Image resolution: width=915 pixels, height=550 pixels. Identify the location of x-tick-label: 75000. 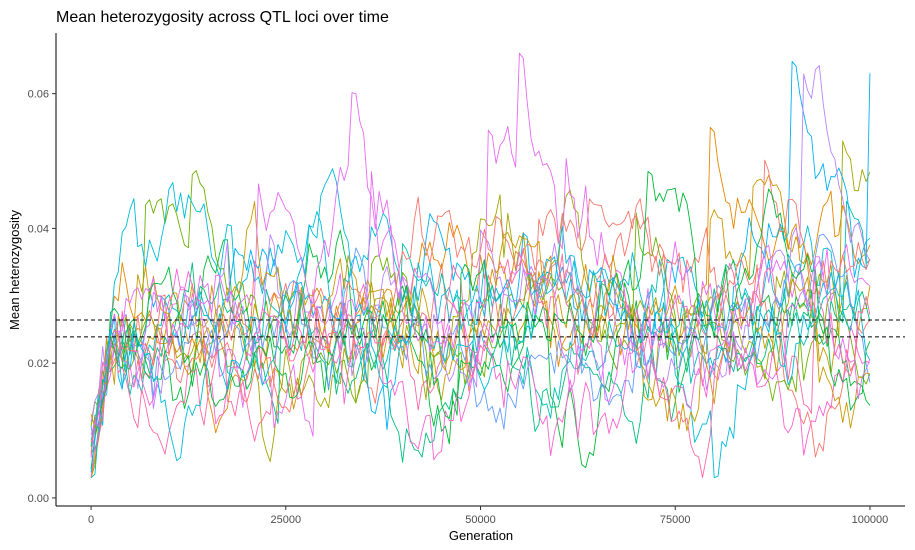
(675, 520).